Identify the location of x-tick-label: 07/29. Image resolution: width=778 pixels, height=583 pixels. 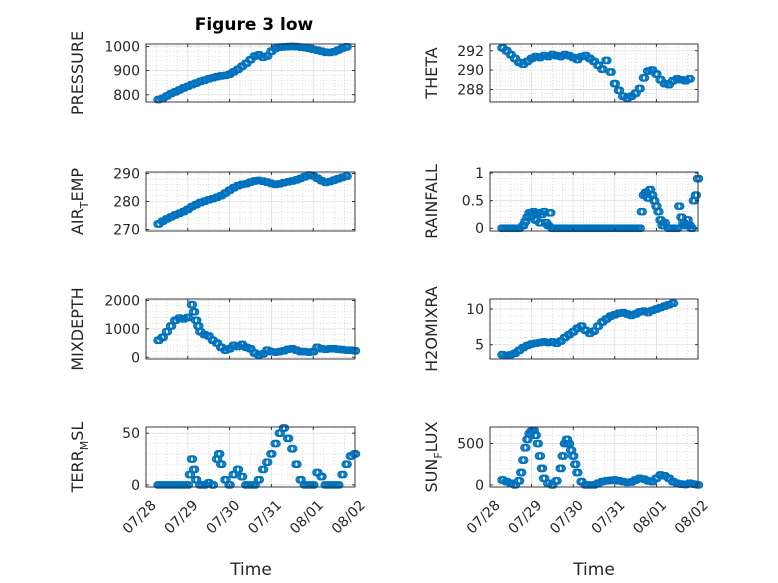
(526, 517).